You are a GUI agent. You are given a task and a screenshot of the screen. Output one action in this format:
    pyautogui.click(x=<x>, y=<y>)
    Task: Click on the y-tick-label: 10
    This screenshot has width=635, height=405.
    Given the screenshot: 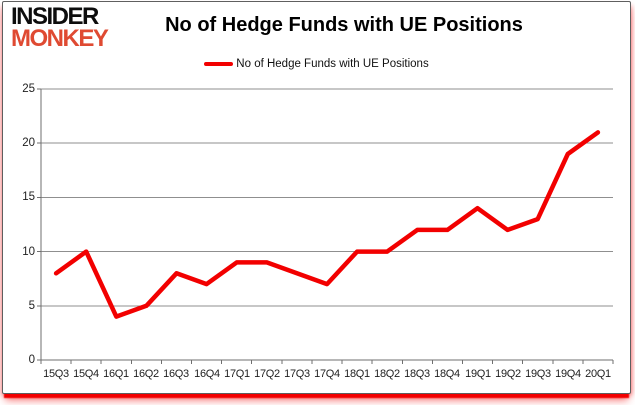 What is the action you would take?
    pyautogui.click(x=28, y=251)
    